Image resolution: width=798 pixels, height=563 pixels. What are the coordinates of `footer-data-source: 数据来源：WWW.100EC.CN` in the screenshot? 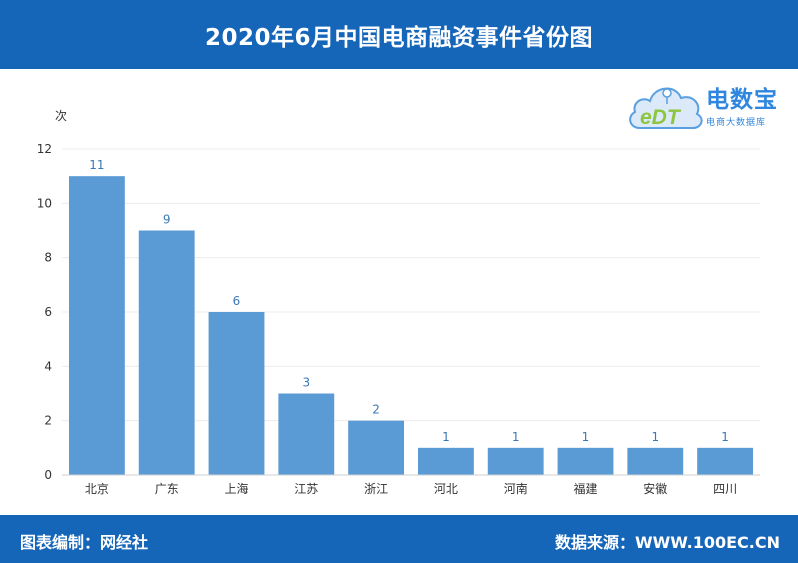 It's located at (667, 542).